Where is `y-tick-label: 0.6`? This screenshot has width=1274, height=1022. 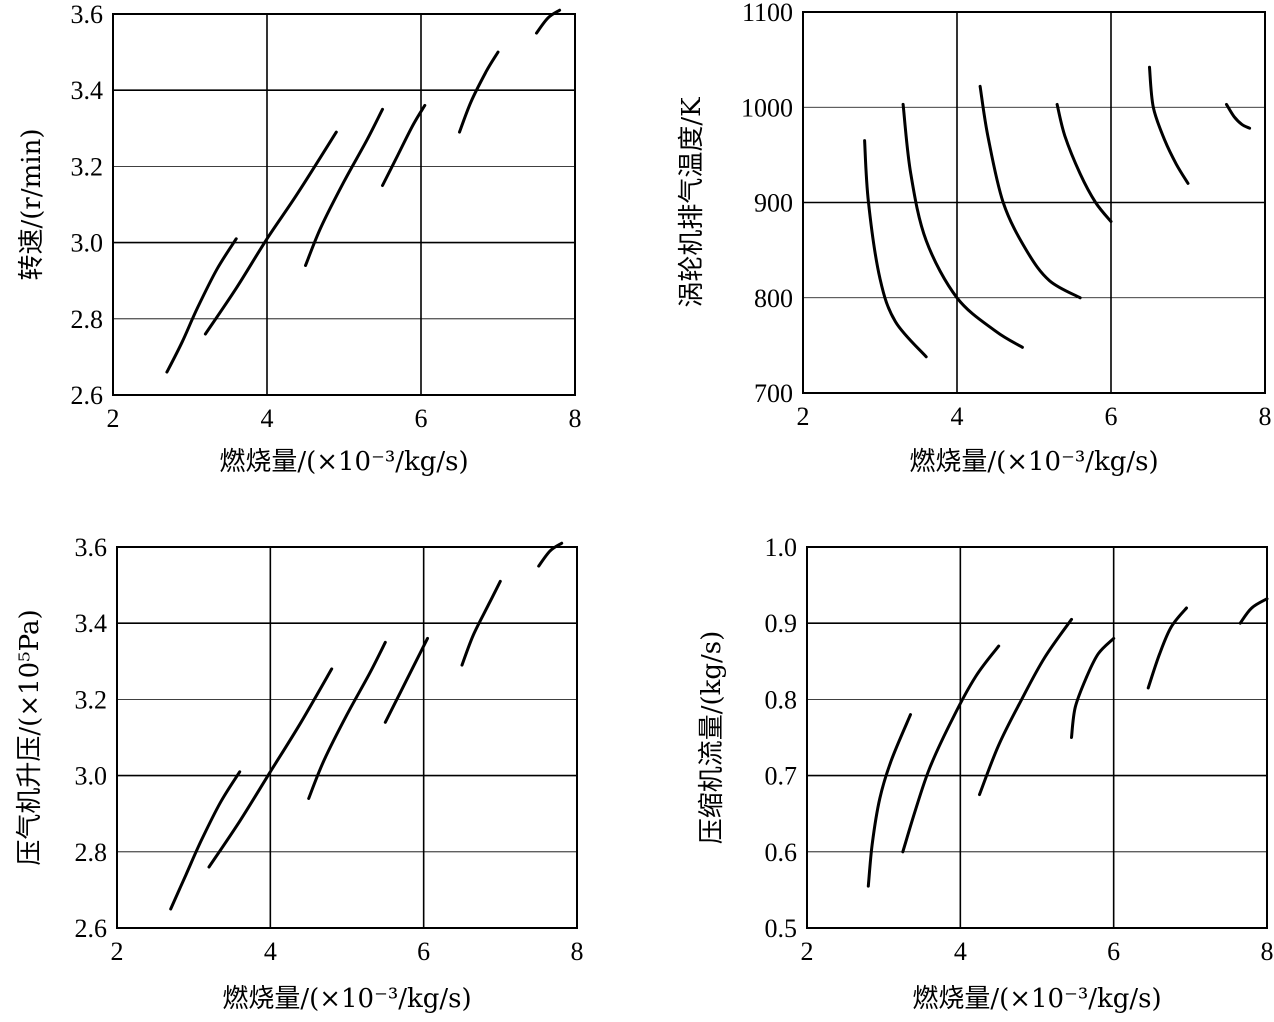
y-tick-label: 0.6 is located at coordinates (781, 852).